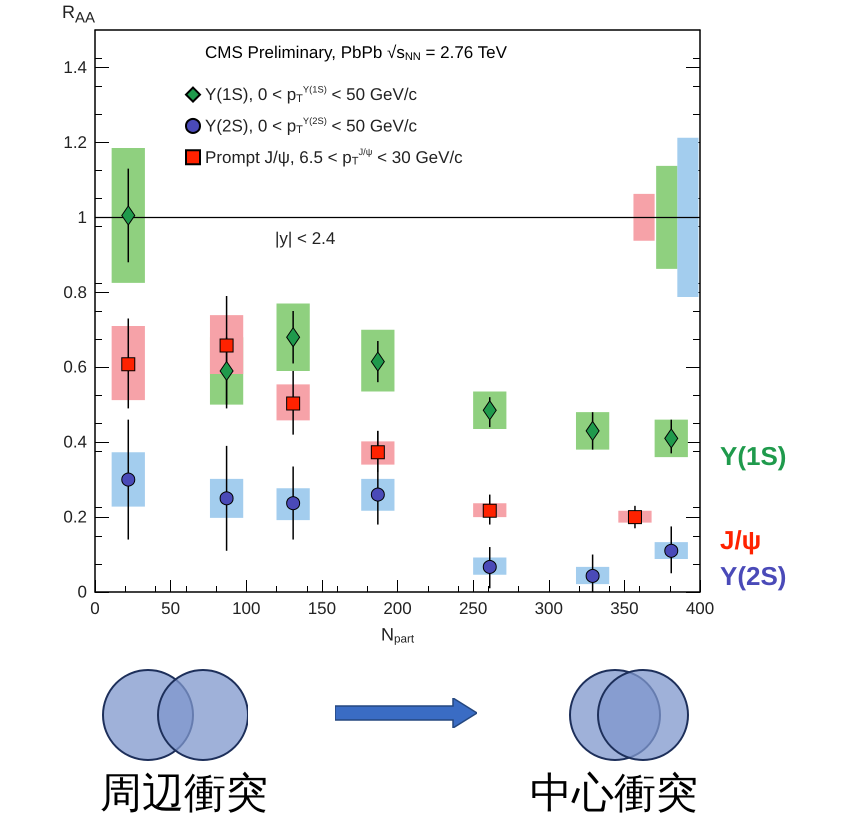  What do you see at coordinates (75, 367) in the screenshot?
I see `y-tick-label: 0.6` at bounding box center [75, 367].